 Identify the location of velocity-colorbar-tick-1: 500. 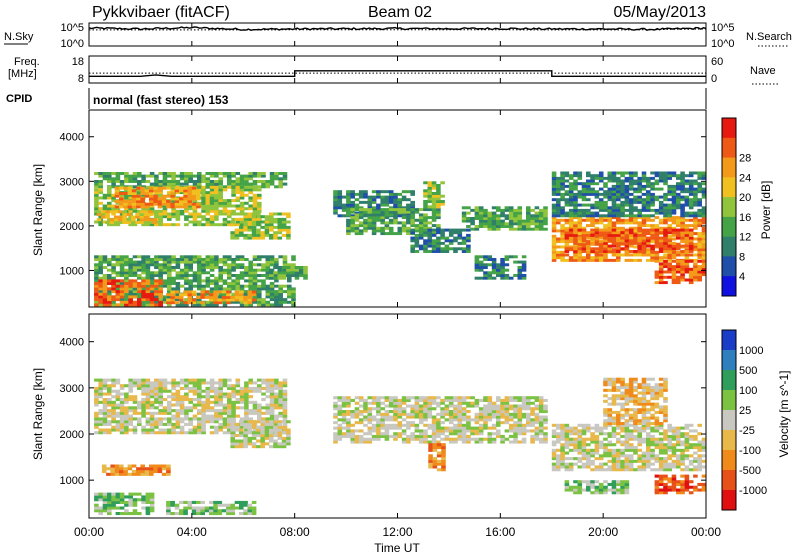
(748, 371).